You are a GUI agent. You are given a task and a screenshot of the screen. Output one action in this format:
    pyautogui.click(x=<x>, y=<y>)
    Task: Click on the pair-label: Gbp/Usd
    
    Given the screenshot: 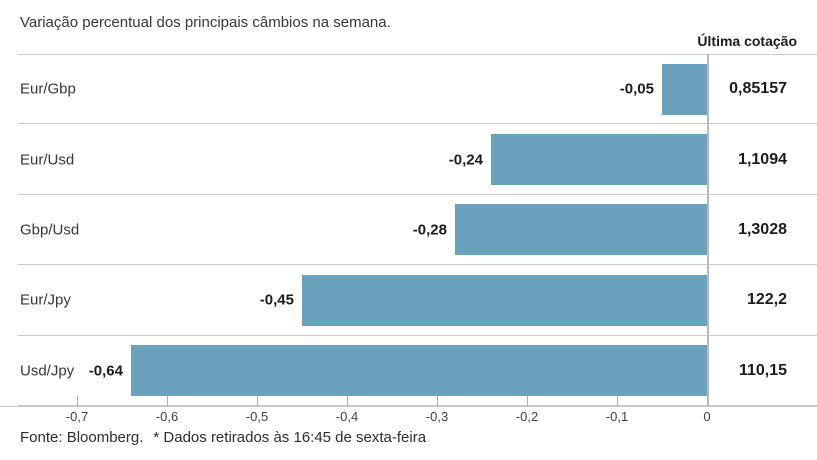 What is the action you would take?
    pyautogui.click(x=50, y=230)
    